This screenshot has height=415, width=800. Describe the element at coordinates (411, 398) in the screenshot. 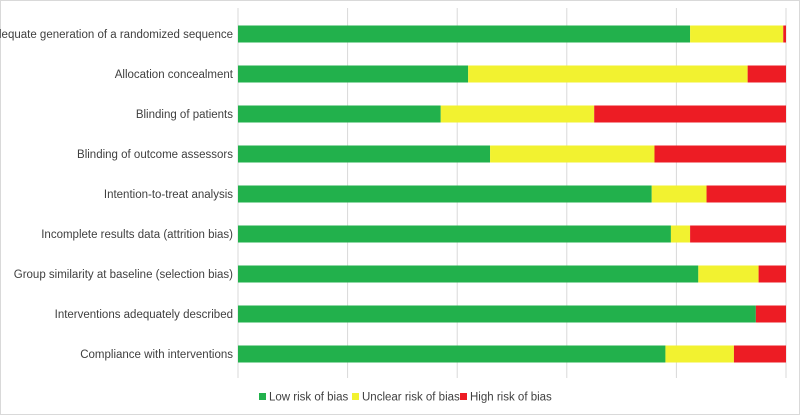

I see `legend-label: Unclear risk of bias` at that location.